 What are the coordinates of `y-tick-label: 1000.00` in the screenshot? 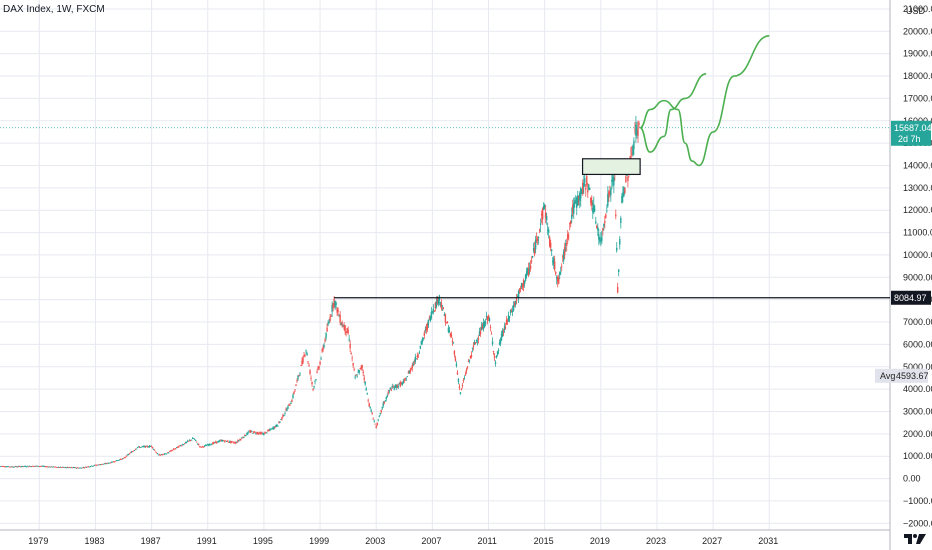 It's located at (917, 456).